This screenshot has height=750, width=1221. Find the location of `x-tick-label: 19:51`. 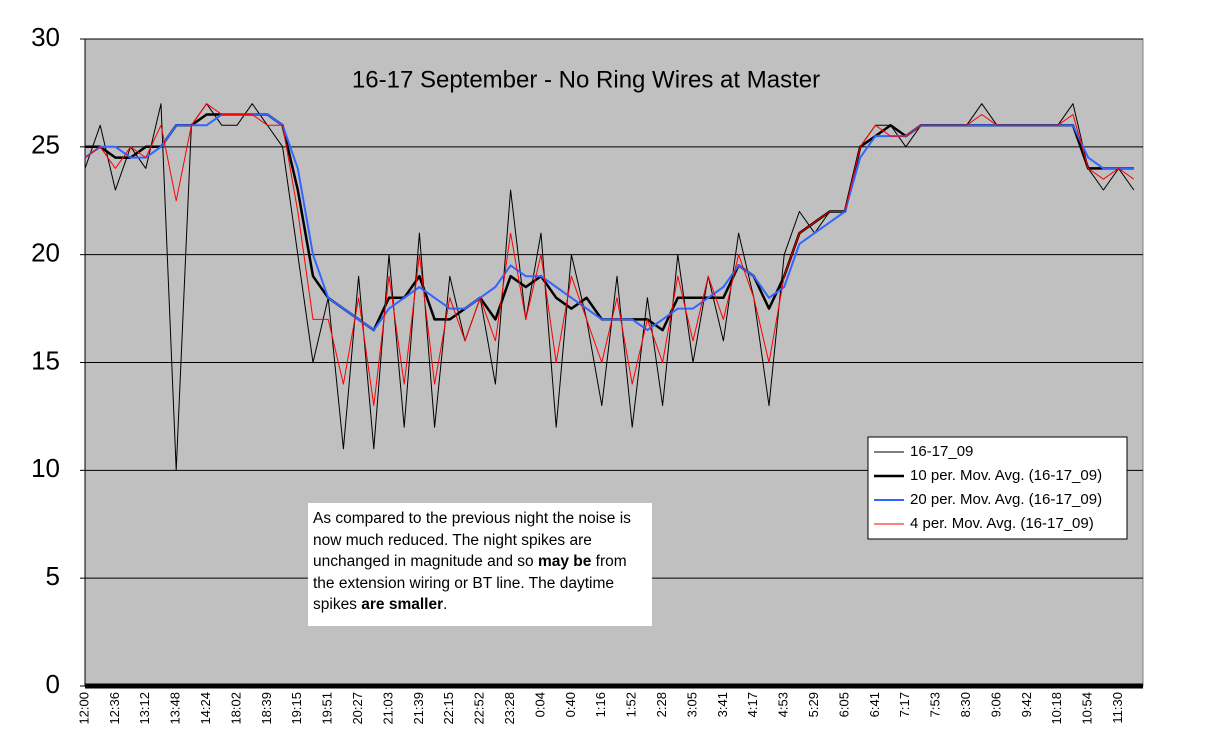

x-tick-label: 19:51 is located at coordinates (327, 708).